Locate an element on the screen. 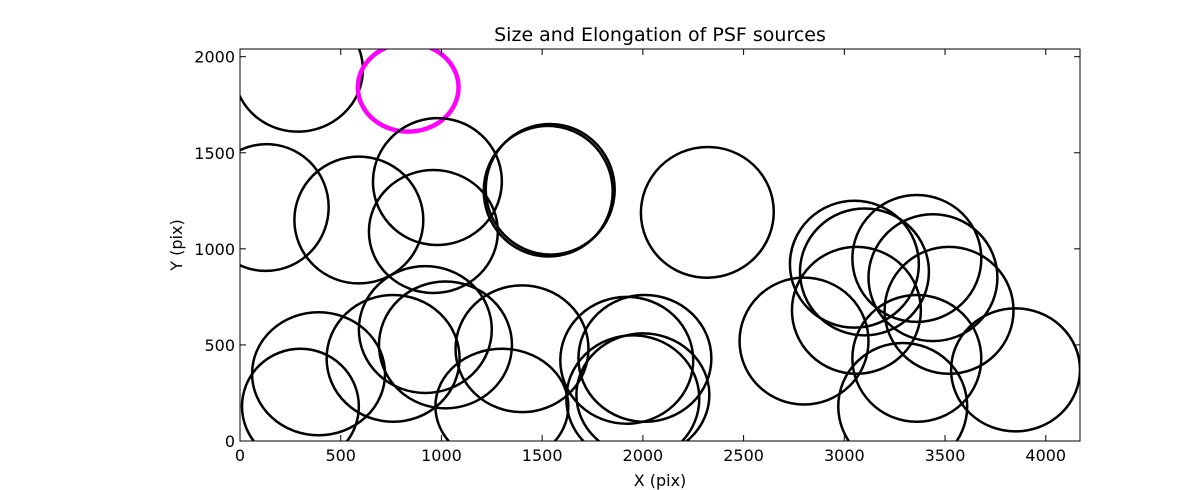 Image resolution: width=1200 pixels, height=490 pixels. x-axis-label: X (pix) is located at coordinates (660, 480).